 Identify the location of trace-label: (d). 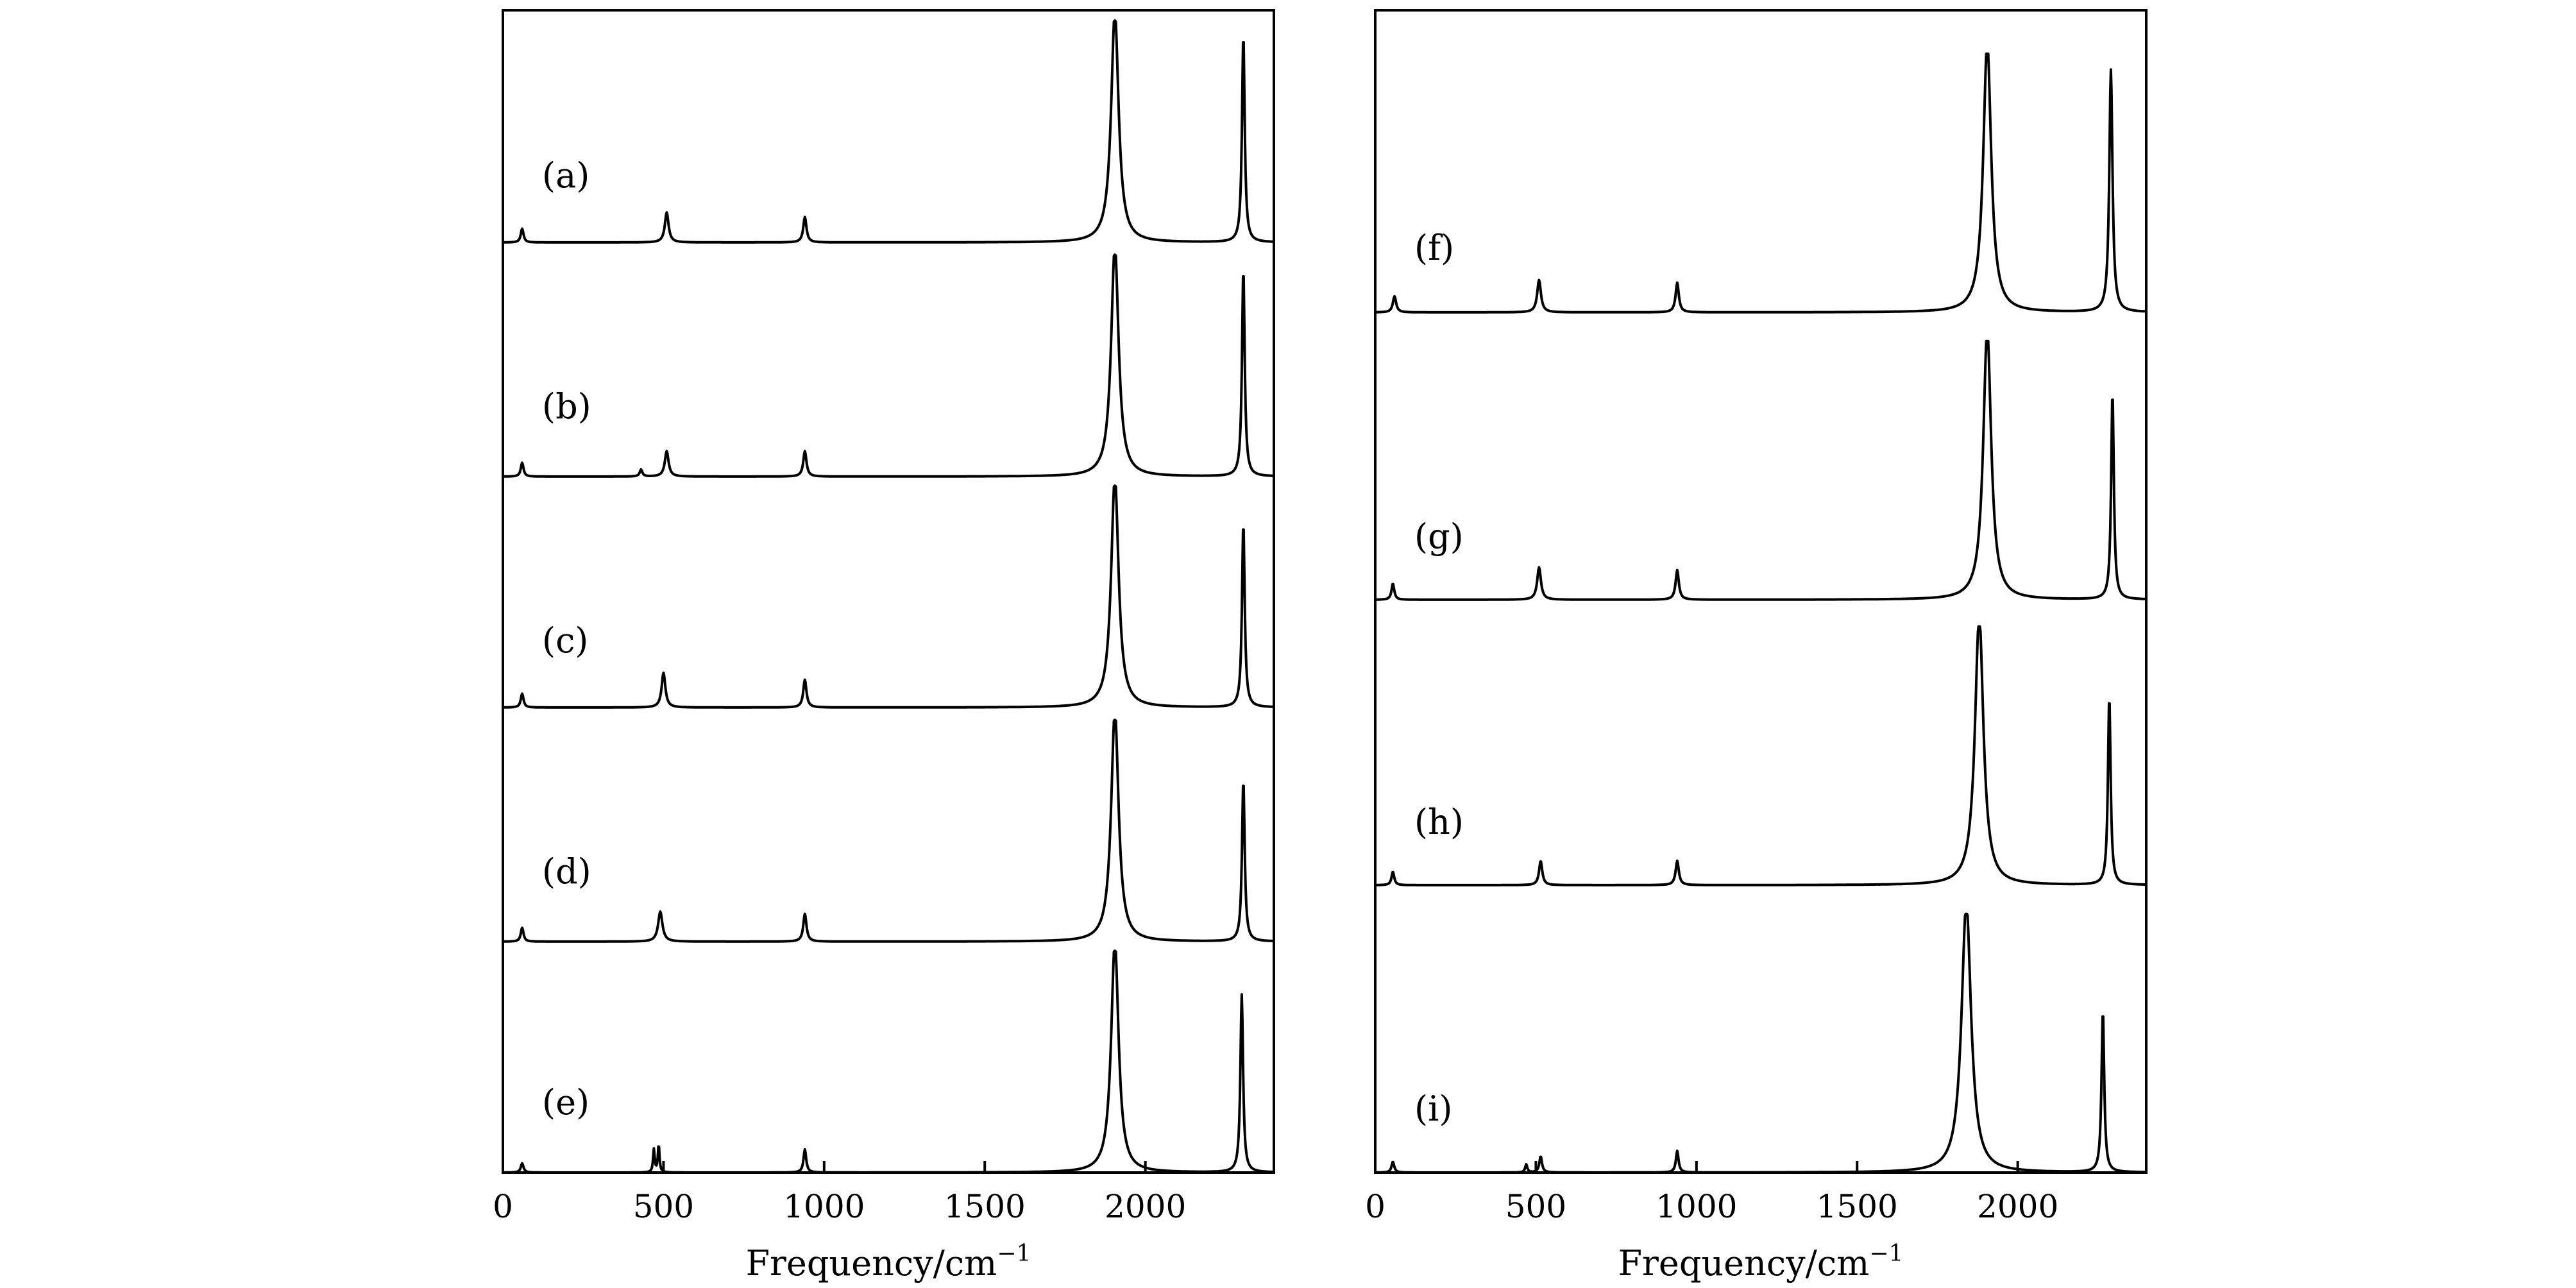
(566, 871).